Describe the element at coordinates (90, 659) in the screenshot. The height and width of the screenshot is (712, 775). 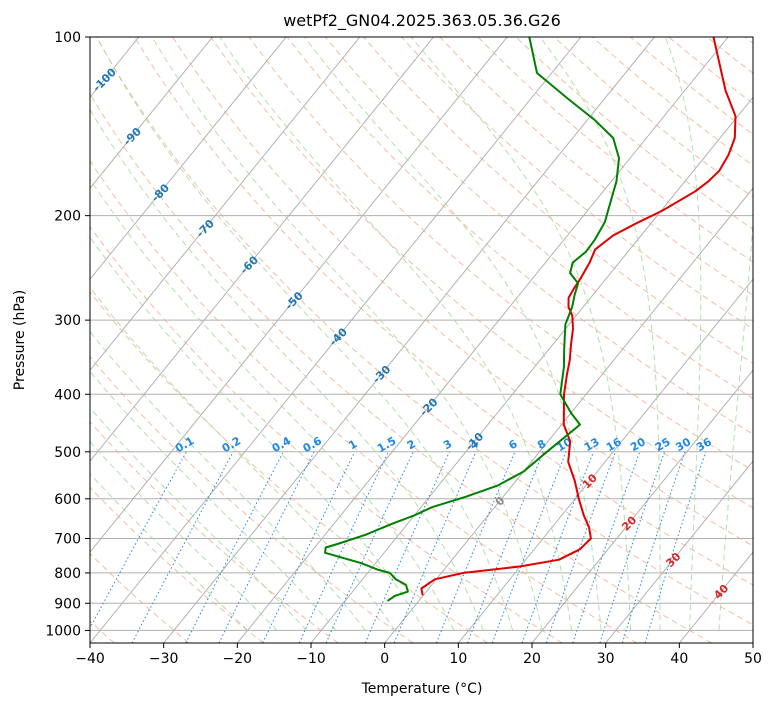
I see `x-tick-label: −40` at that location.